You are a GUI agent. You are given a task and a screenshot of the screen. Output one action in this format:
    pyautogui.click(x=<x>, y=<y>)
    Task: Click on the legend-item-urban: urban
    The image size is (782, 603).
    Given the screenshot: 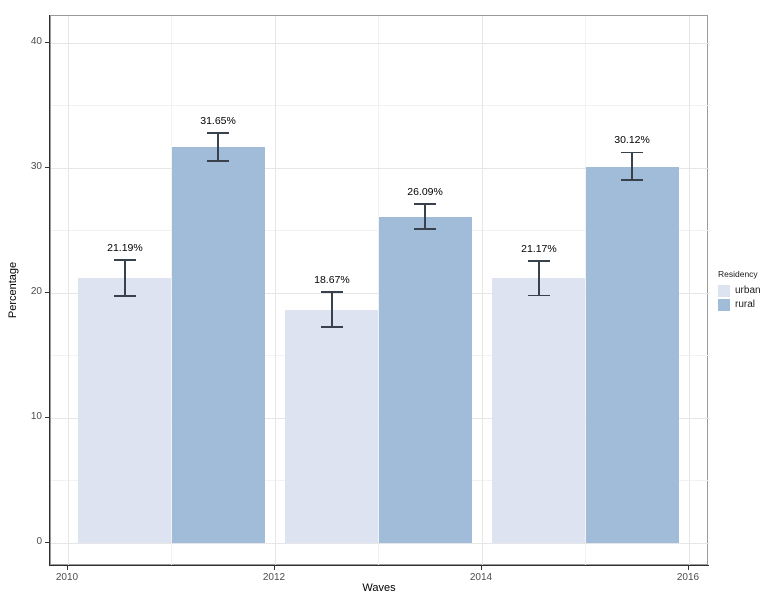 What is the action you would take?
    pyautogui.click(x=749, y=290)
    